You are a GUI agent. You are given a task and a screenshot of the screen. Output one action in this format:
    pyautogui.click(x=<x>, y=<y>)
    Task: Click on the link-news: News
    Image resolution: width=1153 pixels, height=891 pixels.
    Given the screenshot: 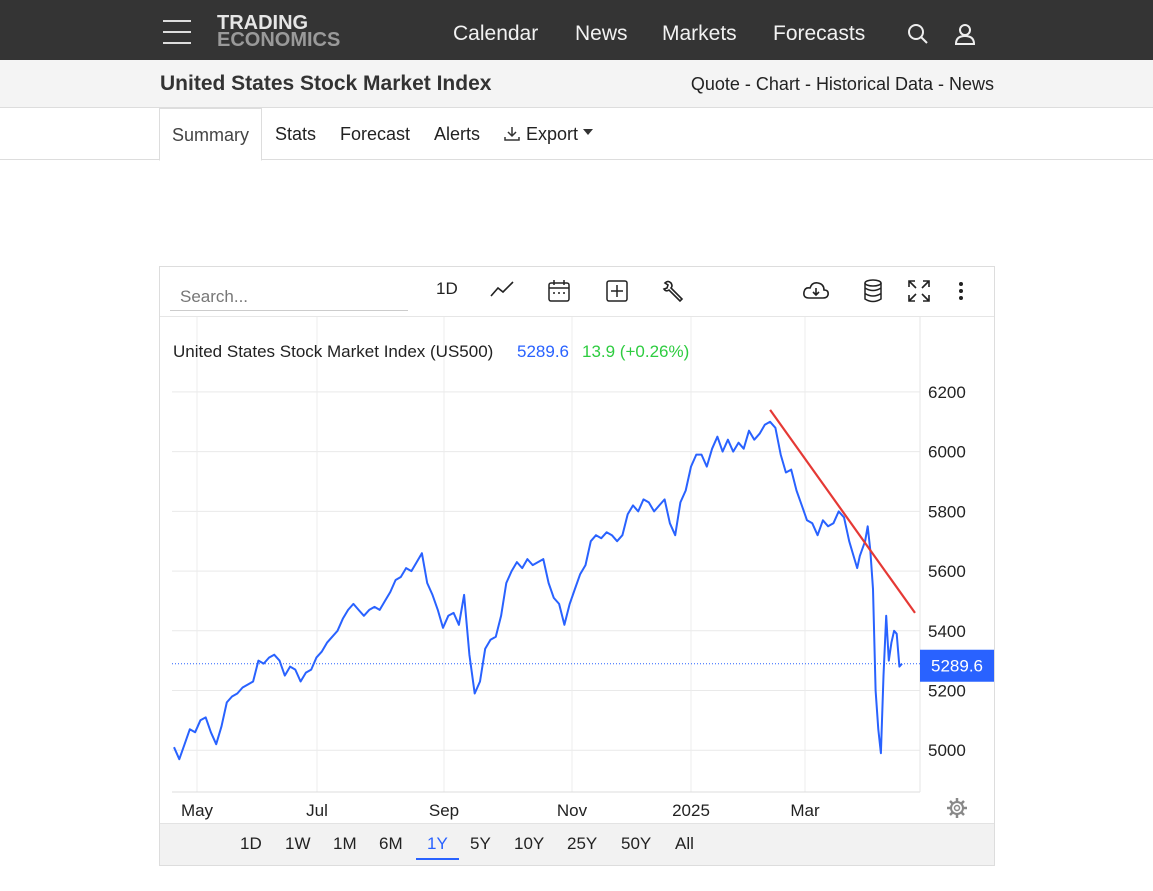 What is the action you would take?
    pyautogui.click(x=971, y=84)
    